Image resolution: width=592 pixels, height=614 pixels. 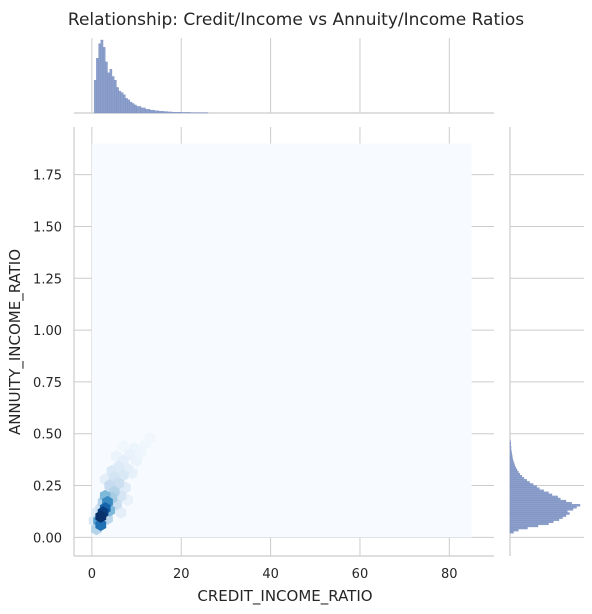 I want to click on x-tick-label: 0, so click(x=92, y=574).